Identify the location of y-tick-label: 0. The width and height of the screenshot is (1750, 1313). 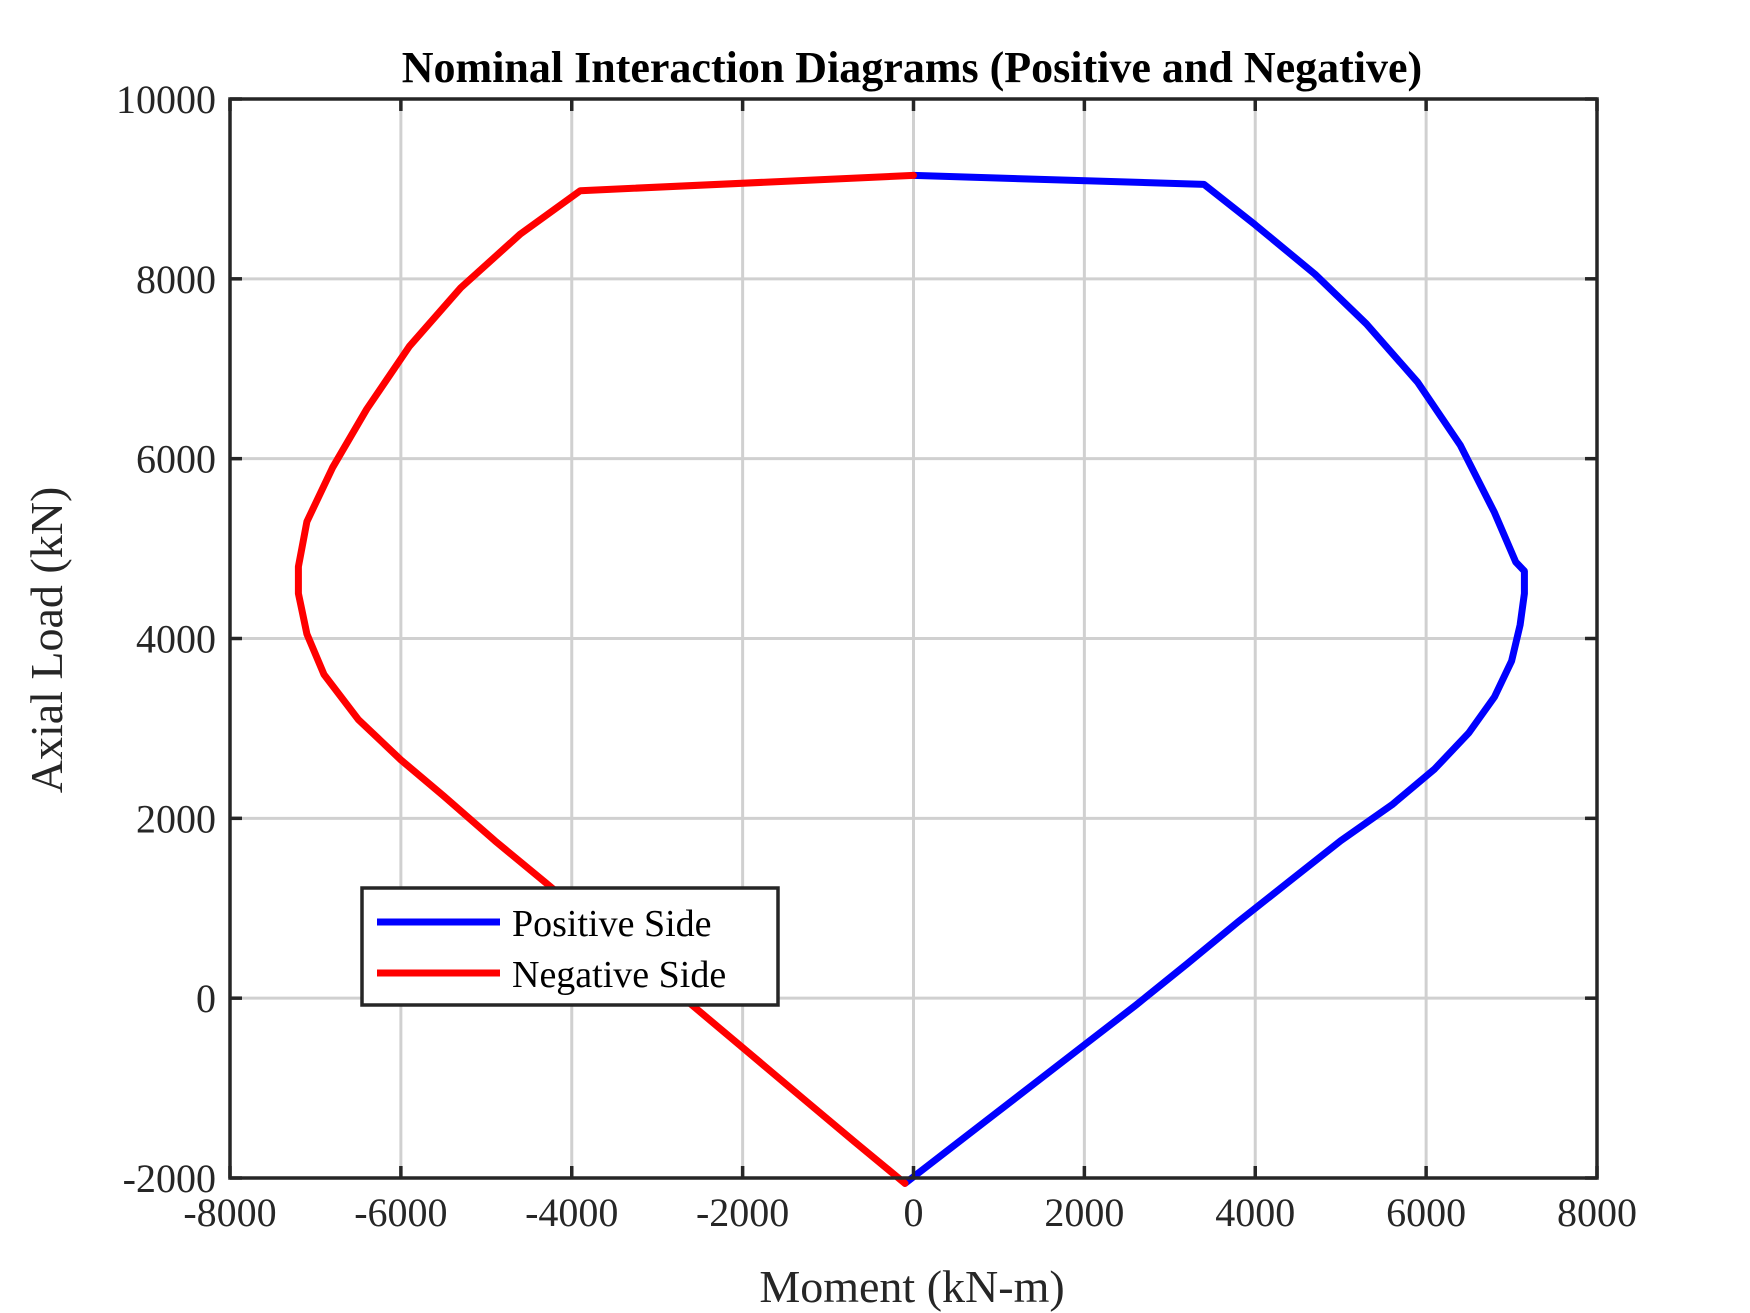
(206, 998).